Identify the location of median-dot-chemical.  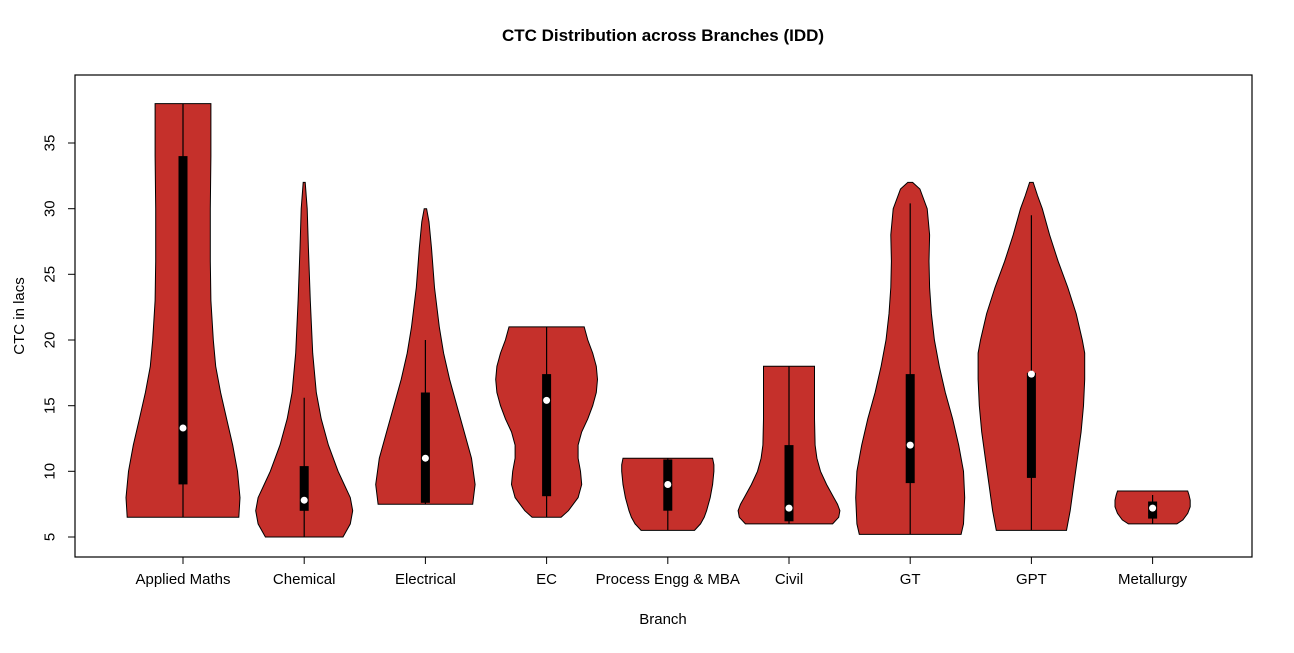
(304, 500).